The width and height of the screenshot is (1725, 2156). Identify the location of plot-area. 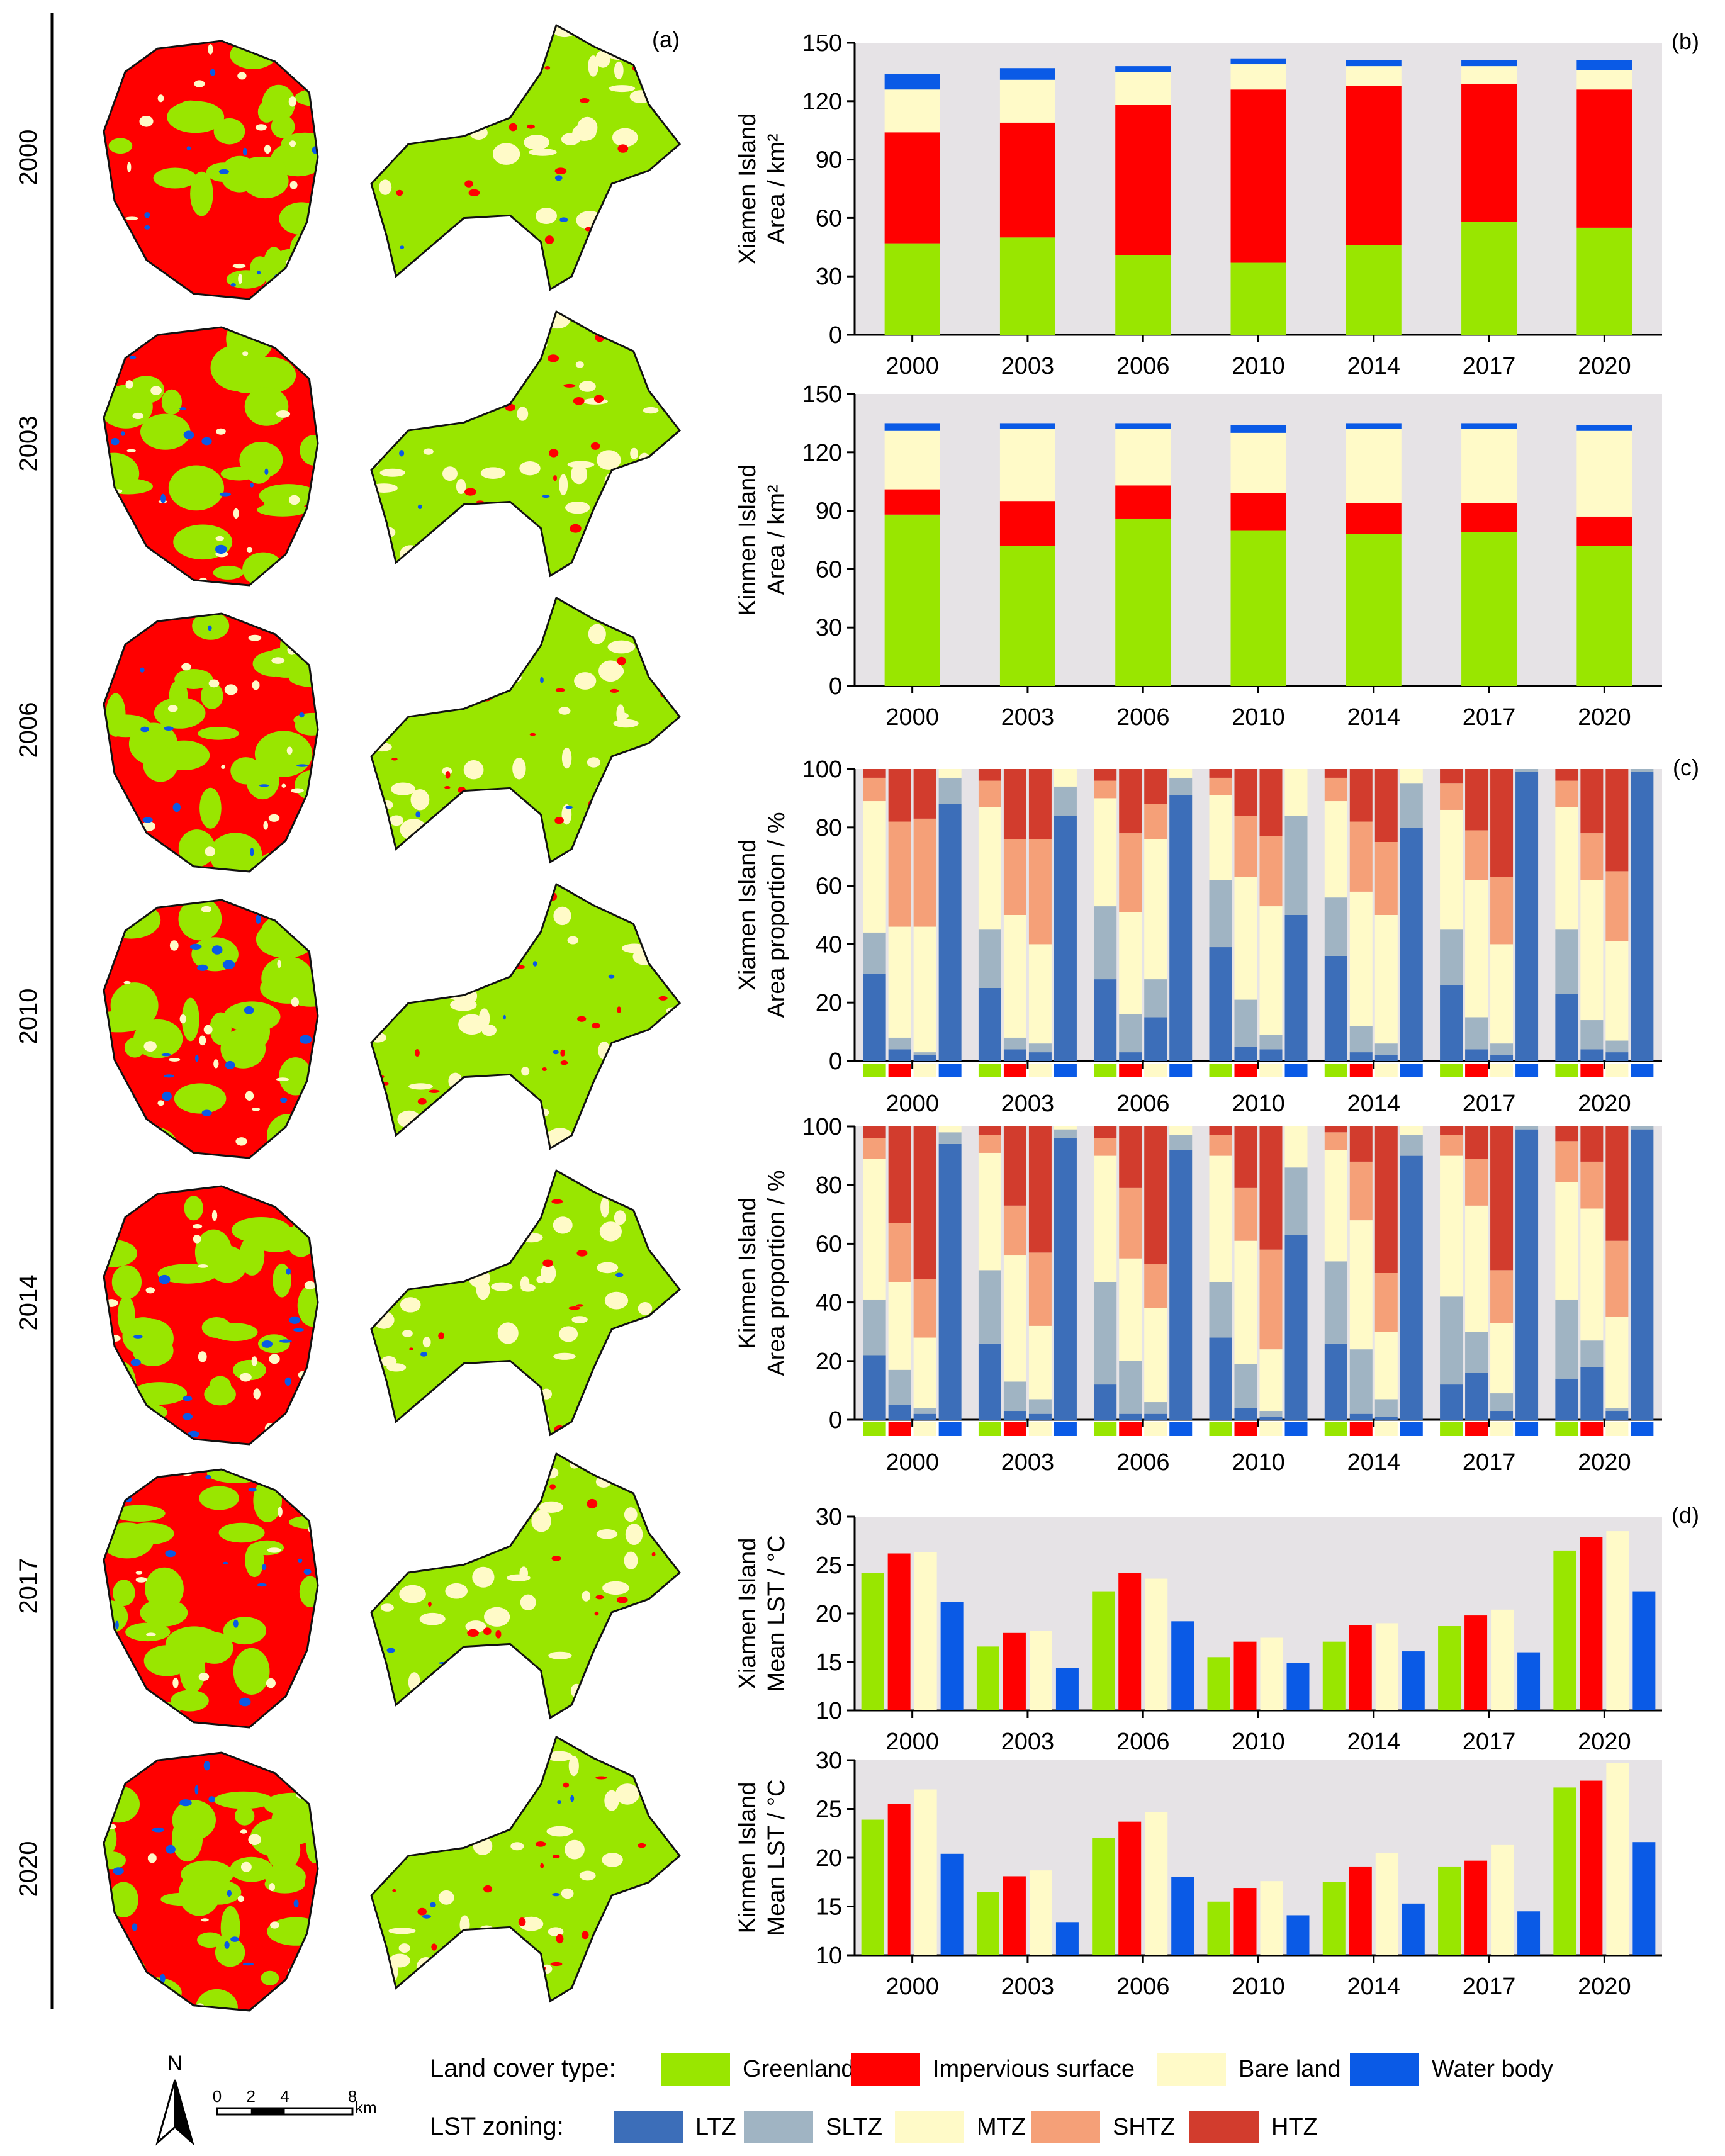
(1258, 1613).